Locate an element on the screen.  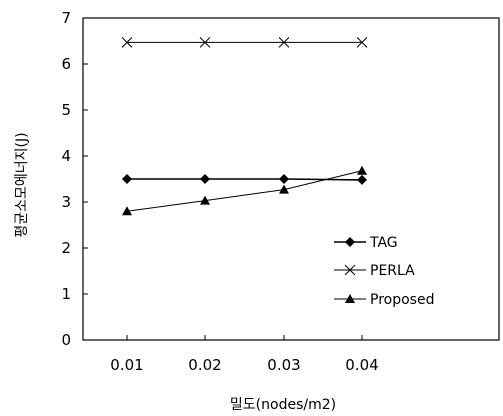
y-tick-label: 7 is located at coordinates (66, 18).